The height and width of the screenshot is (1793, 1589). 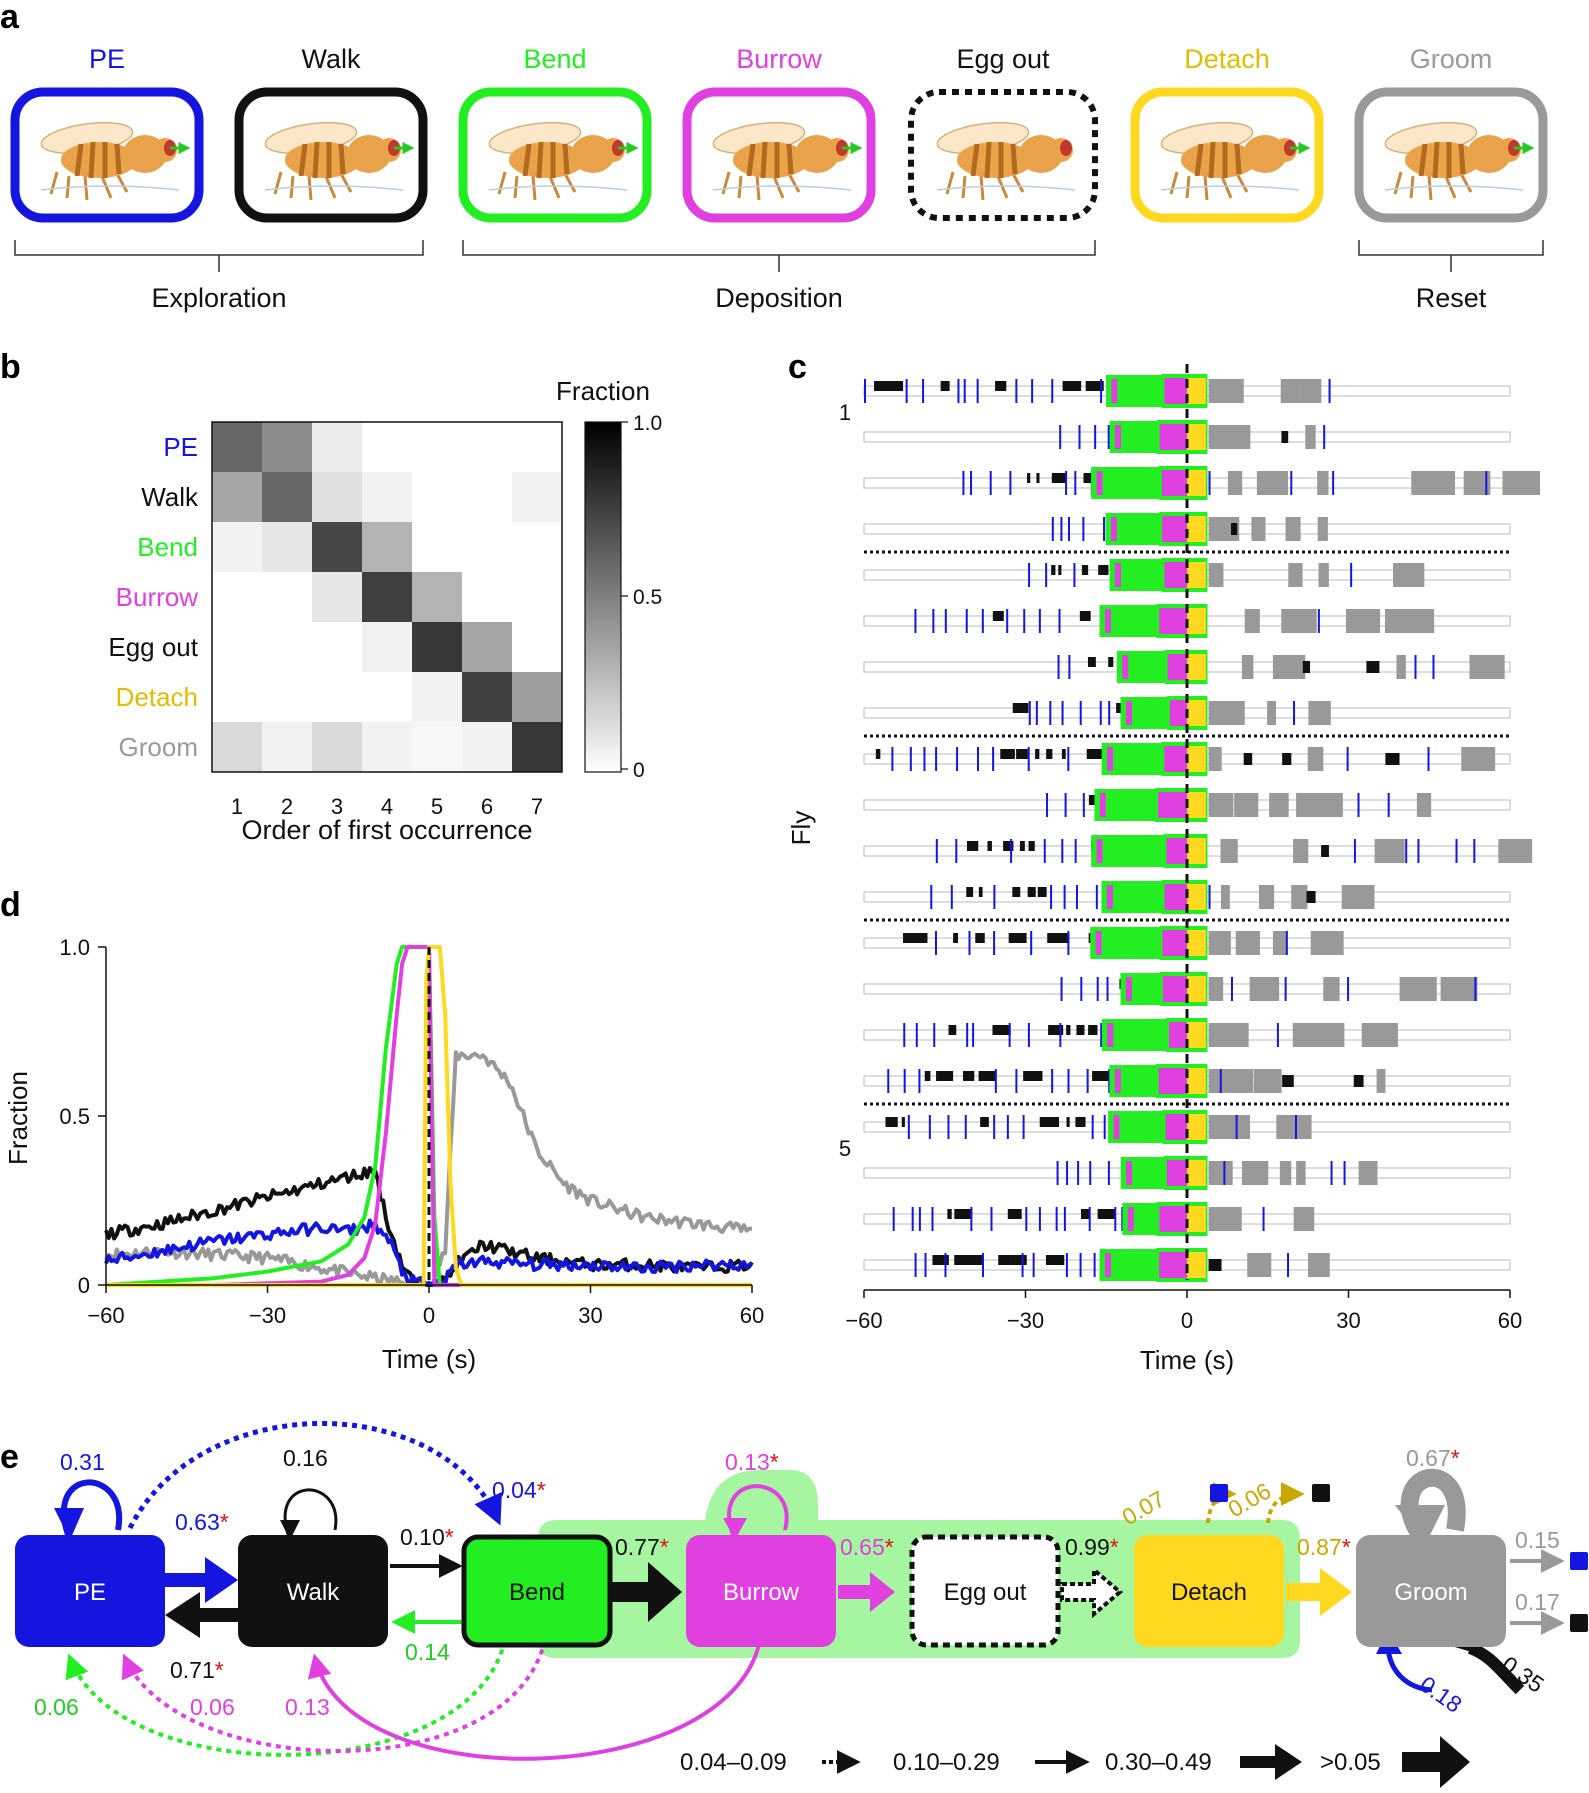 I want to click on burrow-node-label: Burrow, so click(x=761, y=1592).